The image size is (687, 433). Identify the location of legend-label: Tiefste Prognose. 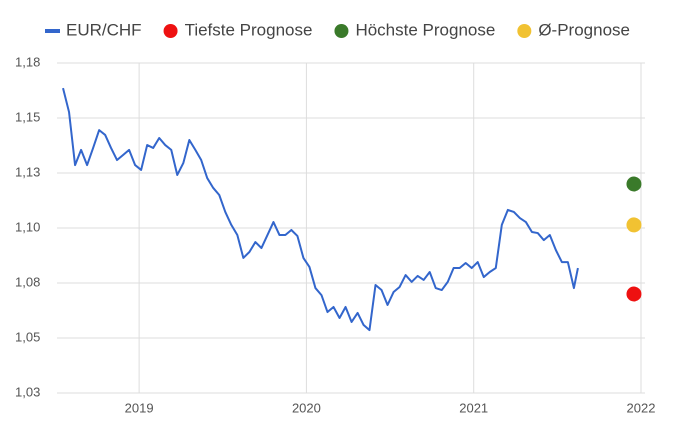
(249, 29).